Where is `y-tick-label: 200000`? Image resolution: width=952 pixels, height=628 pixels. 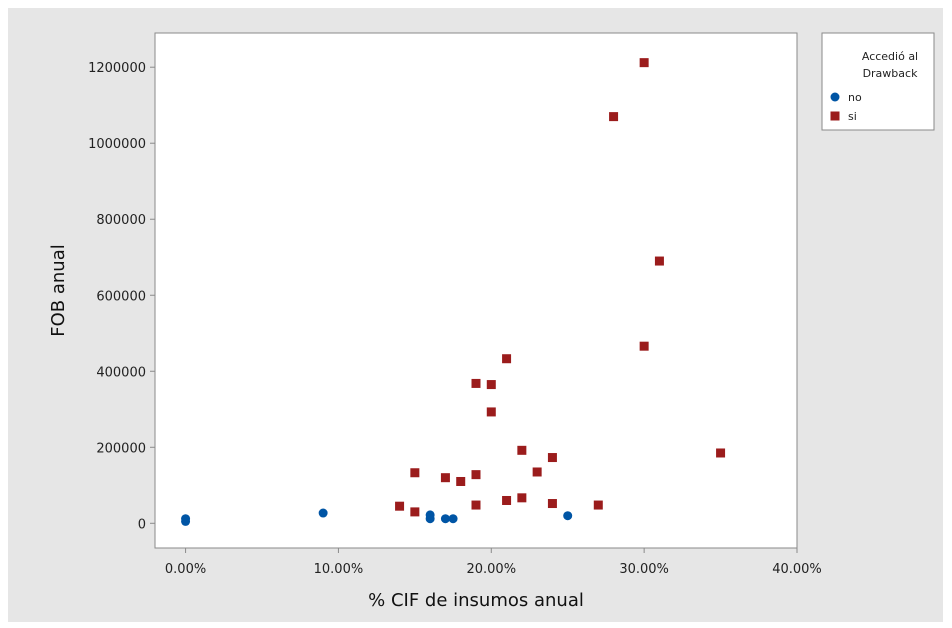
y-tick-label: 200000 is located at coordinates (121, 448).